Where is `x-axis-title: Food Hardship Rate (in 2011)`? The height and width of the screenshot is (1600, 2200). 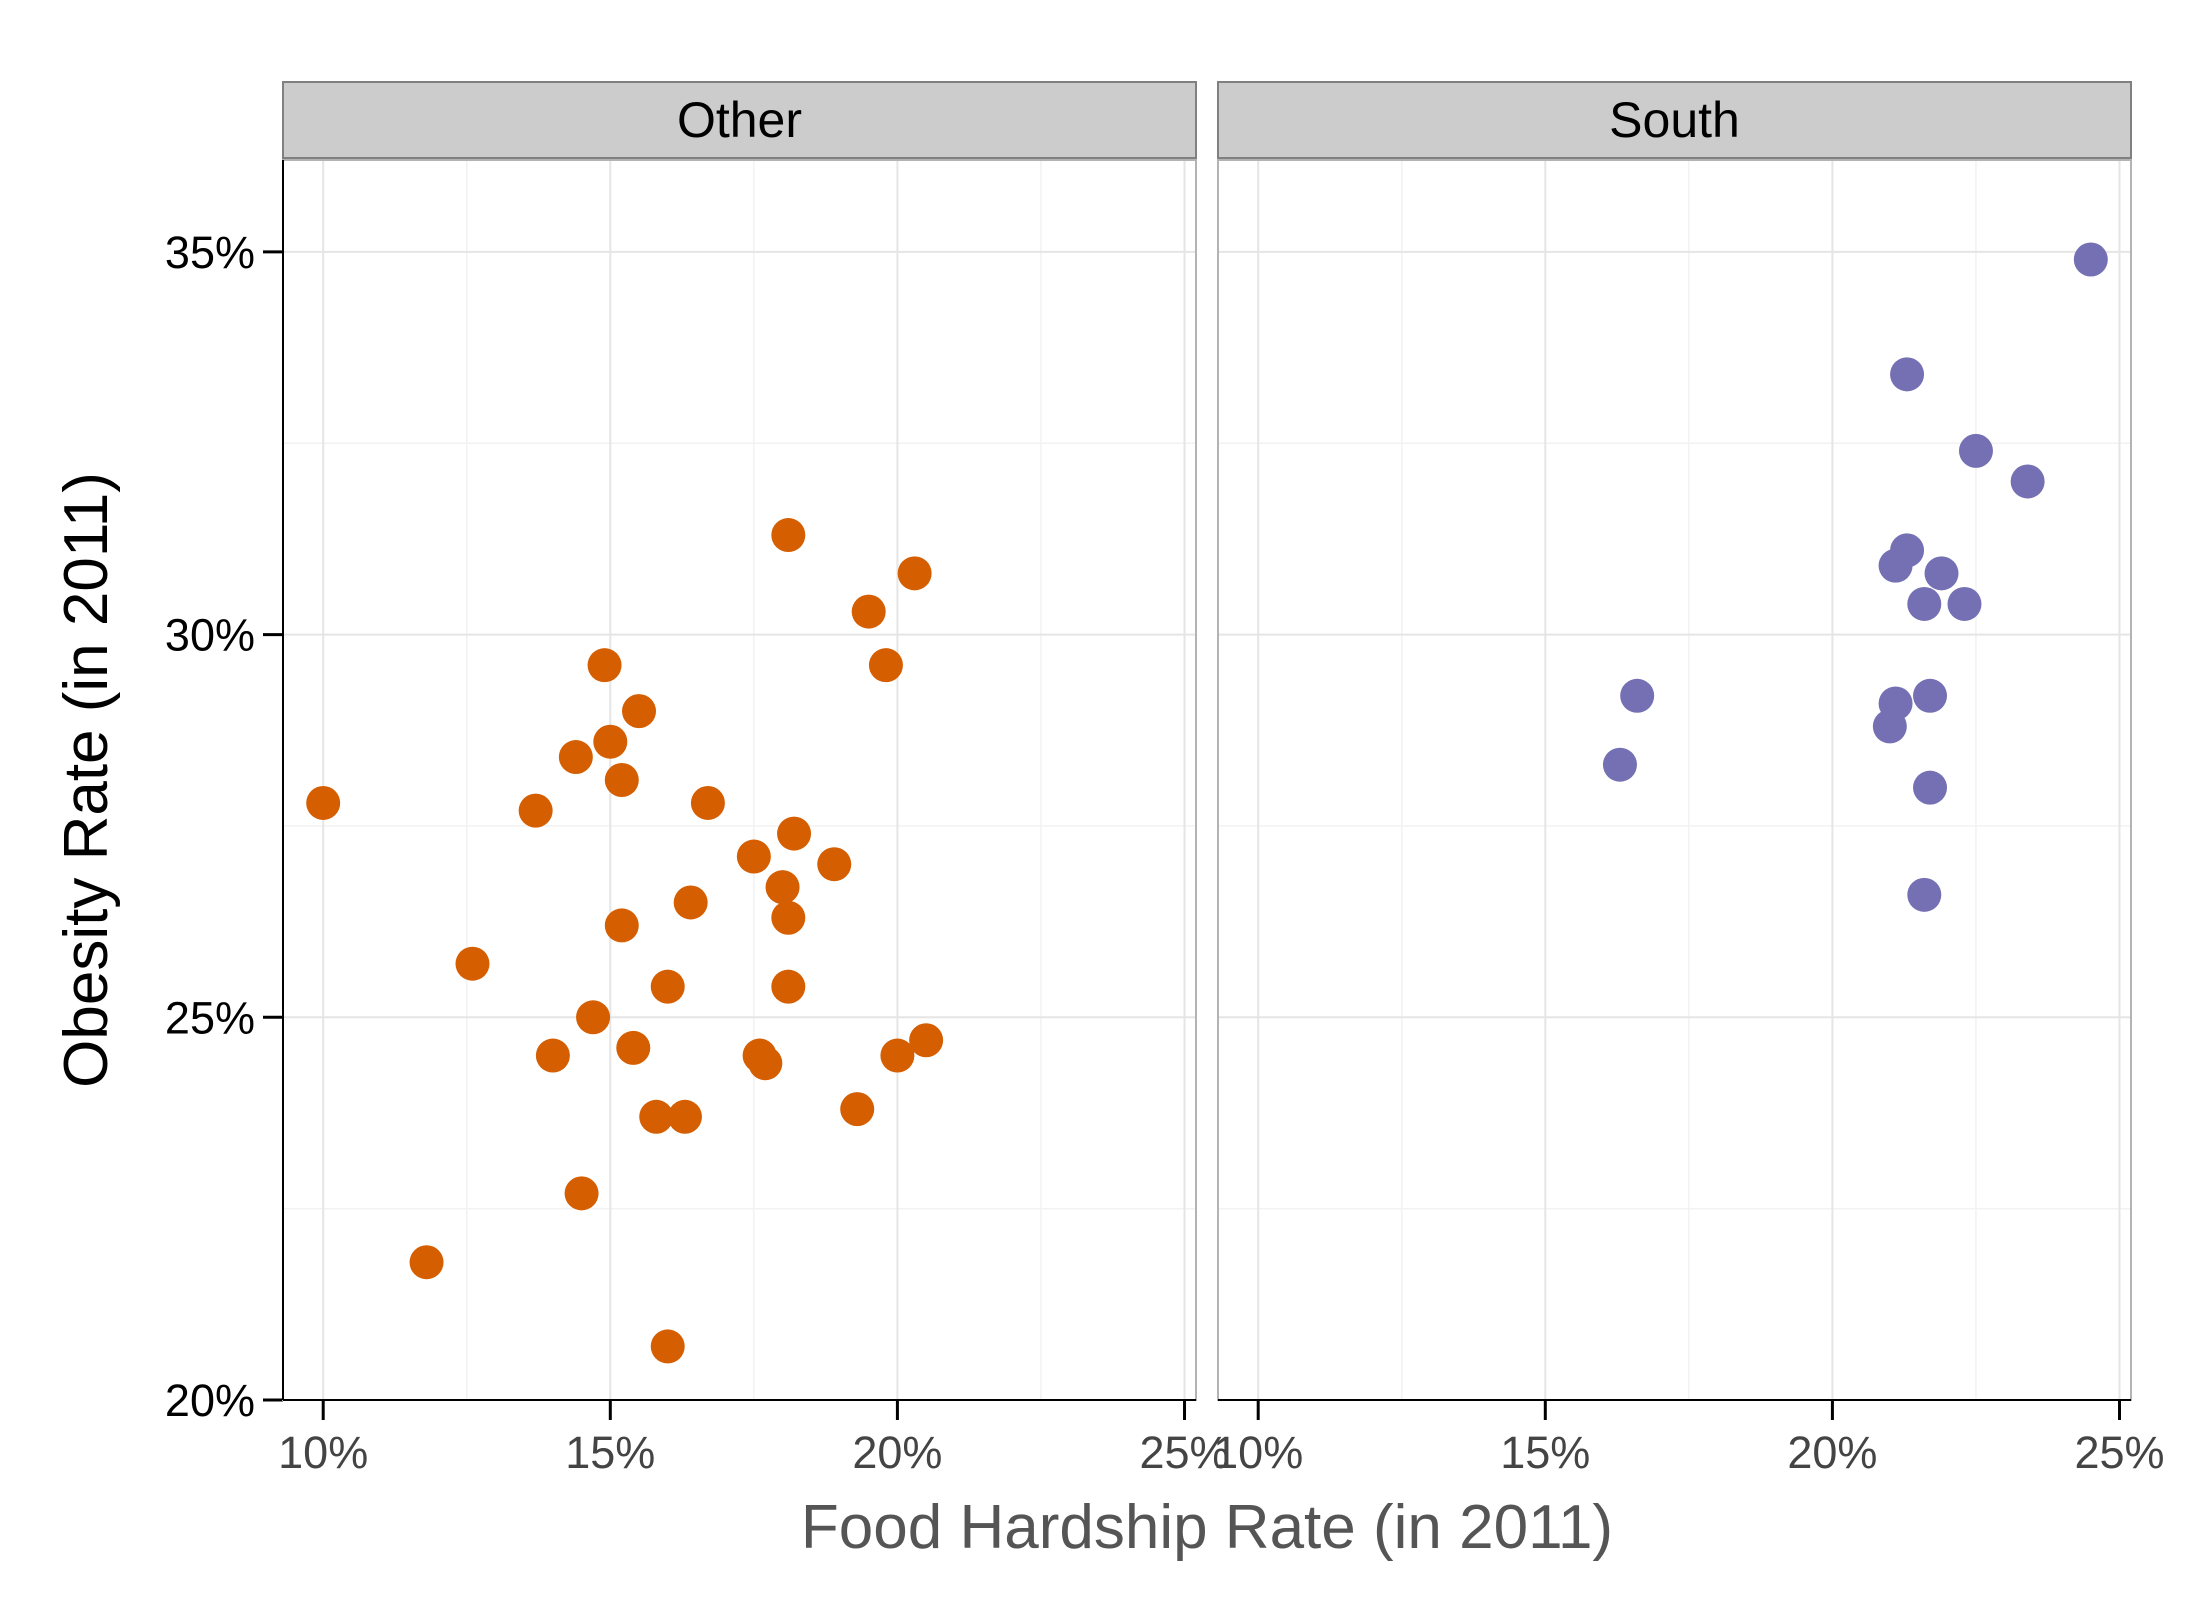
x-axis-title: Food Hardship Rate (in 2011) is located at coordinates (1207, 1527).